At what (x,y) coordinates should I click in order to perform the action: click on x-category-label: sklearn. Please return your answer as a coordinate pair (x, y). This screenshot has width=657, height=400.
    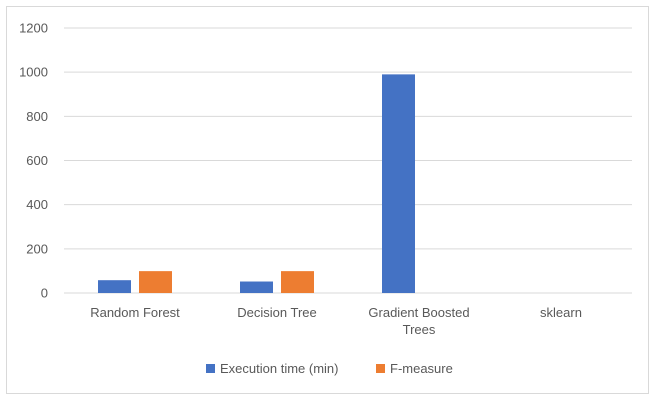
    Looking at the image, I should click on (561, 312).